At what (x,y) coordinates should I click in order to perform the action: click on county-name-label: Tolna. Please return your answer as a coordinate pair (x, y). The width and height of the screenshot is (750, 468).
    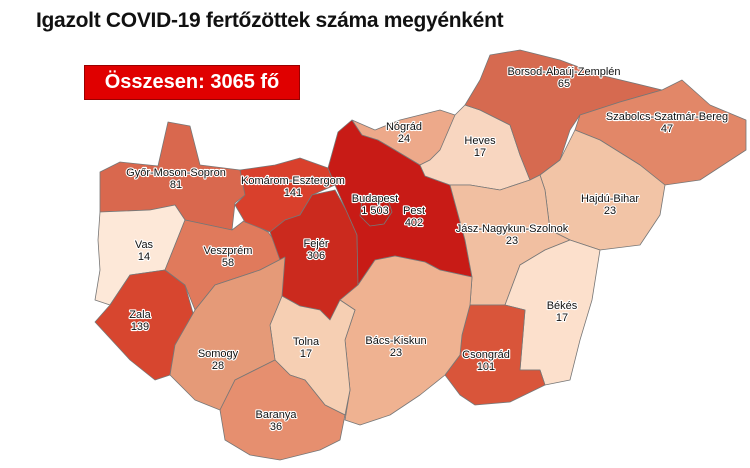
    Looking at the image, I should click on (306, 342).